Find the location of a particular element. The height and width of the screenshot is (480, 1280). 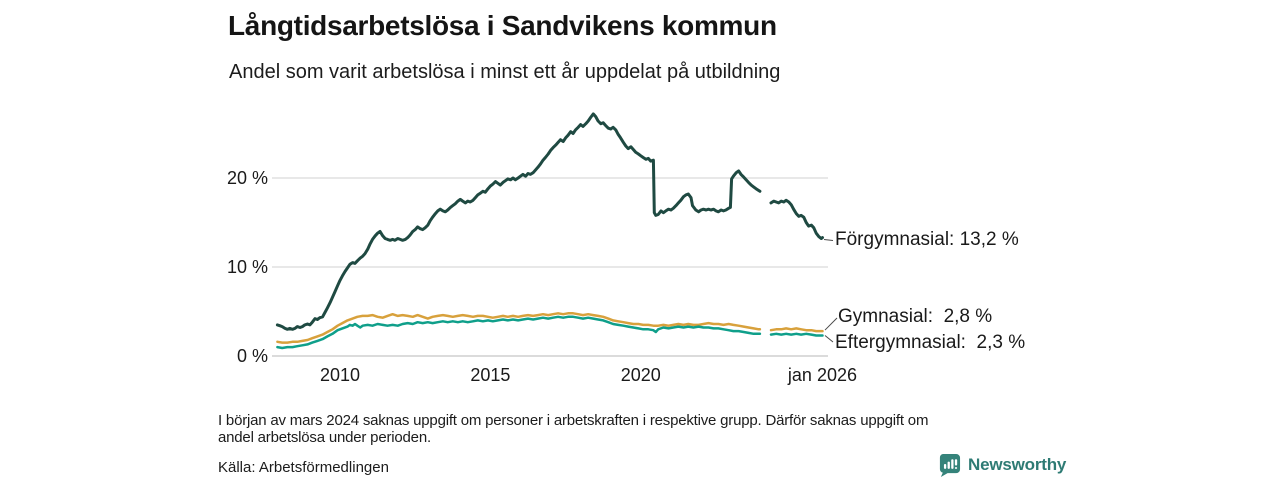

newsworthy-brand-name: Newsworthy is located at coordinates (1017, 464).